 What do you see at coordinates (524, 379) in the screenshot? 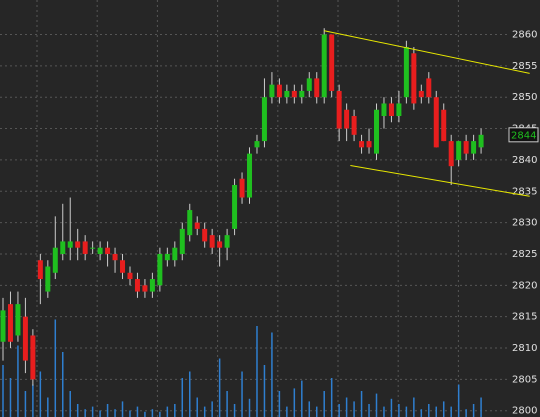
I see `y-tick-label: 2805` at bounding box center [524, 379].